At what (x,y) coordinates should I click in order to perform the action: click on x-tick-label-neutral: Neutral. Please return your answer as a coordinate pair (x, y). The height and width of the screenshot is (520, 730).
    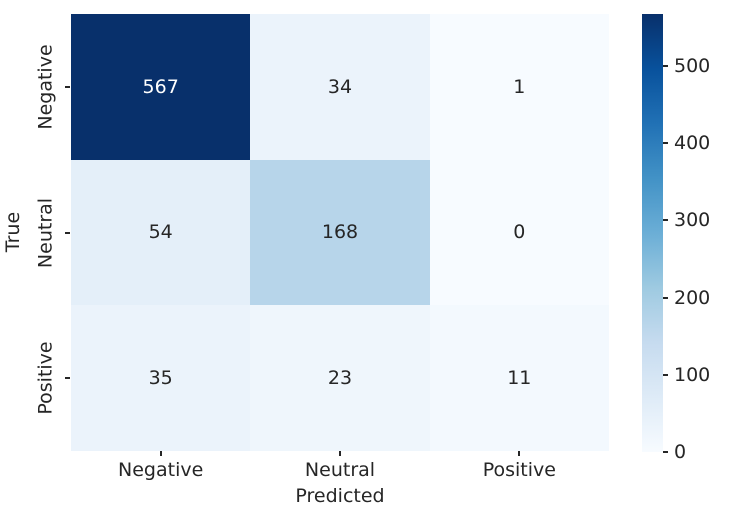
    Looking at the image, I should click on (340, 470).